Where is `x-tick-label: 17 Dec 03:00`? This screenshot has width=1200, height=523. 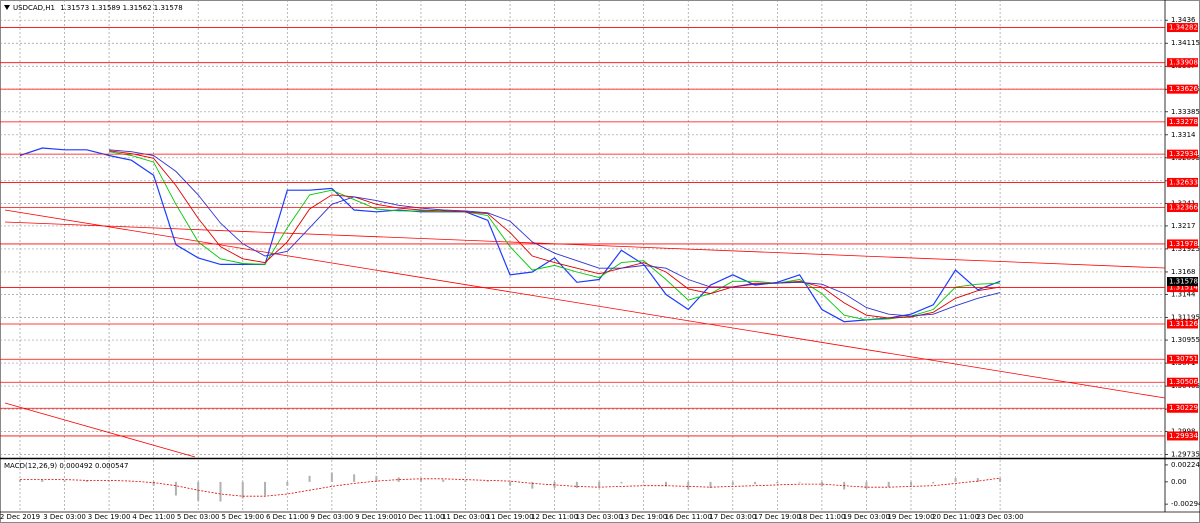
x-tick-label: 17 Dec 03:00 is located at coordinates (732, 517).